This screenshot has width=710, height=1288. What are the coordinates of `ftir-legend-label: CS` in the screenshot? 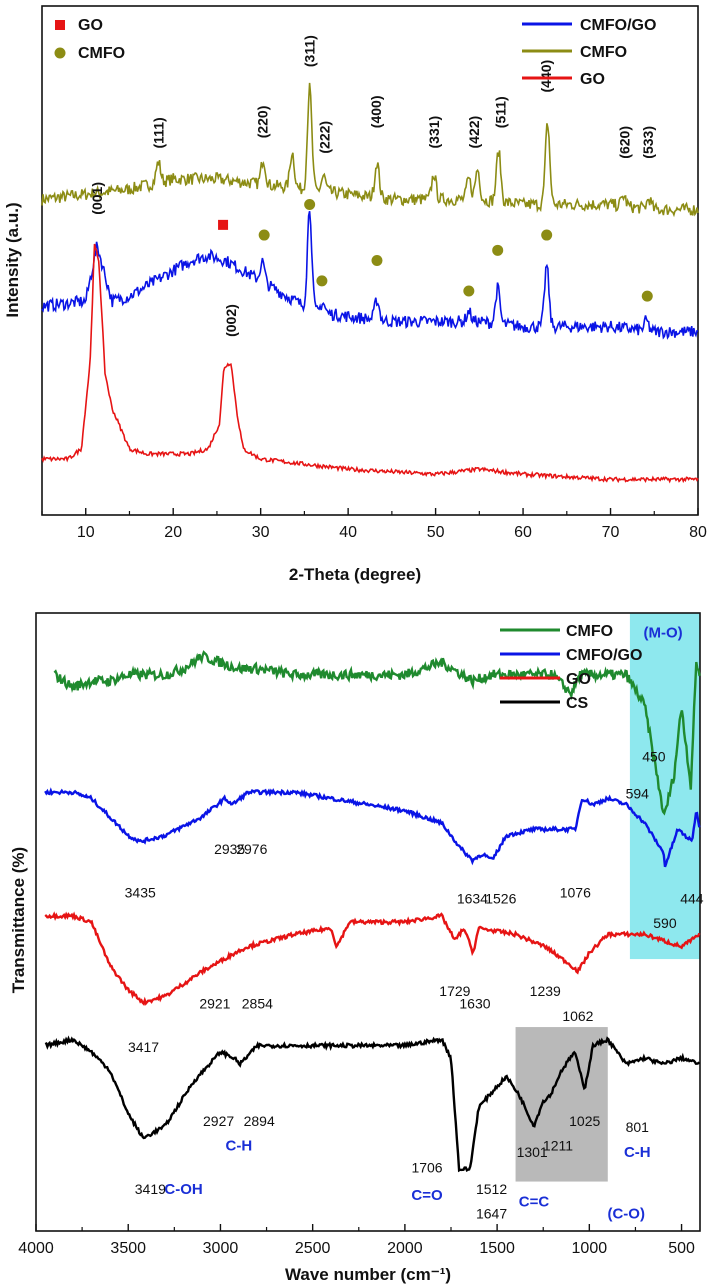 It's located at (577, 703).